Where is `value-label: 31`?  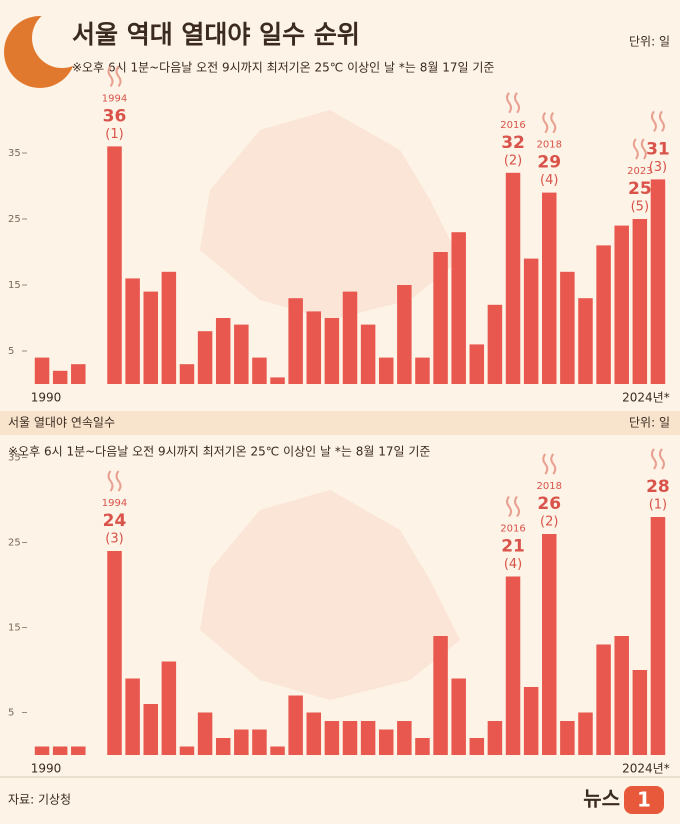 value-label: 31 is located at coordinates (658, 149).